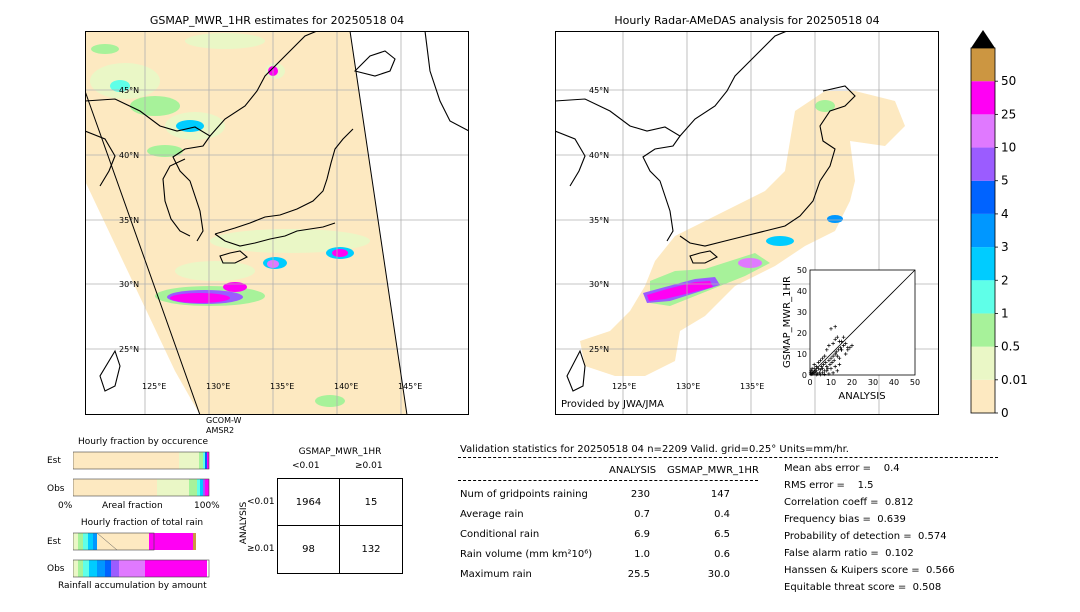 This screenshot has height=612, width=1080. Describe the element at coordinates (1005, 181) in the screenshot. I see `colorbar-tick-label: 5` at that location.